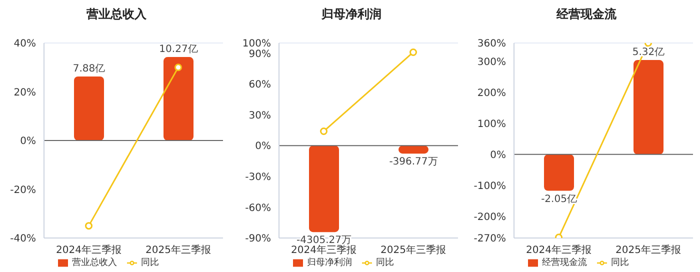  Describe the element at coordinates (490, 239) in the screenshot. I see `y-tick-label: -270%` at that location.